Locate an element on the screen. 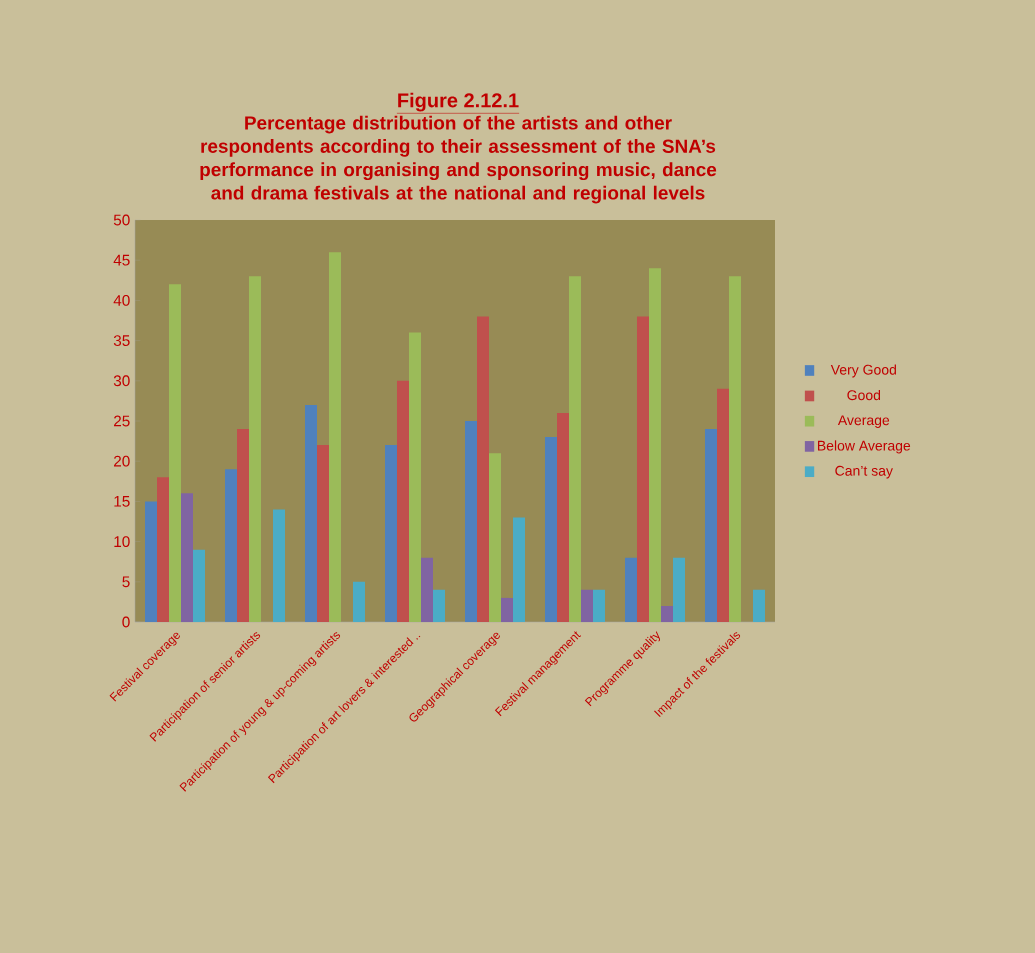  legend-label: Average is located at coordinates (863, 421).